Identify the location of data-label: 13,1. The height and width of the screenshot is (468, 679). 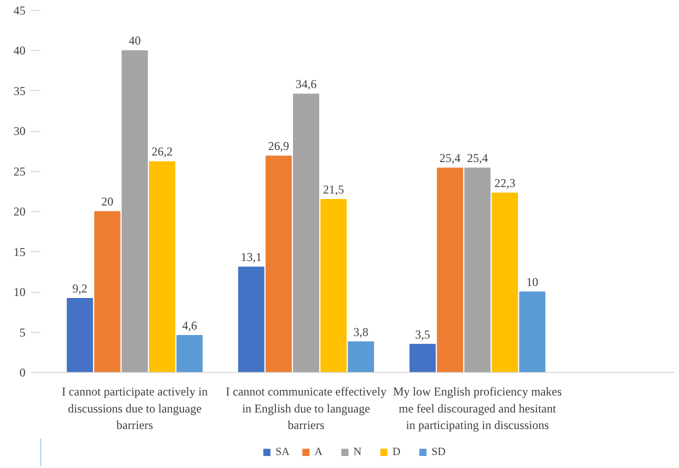
(251, 257).